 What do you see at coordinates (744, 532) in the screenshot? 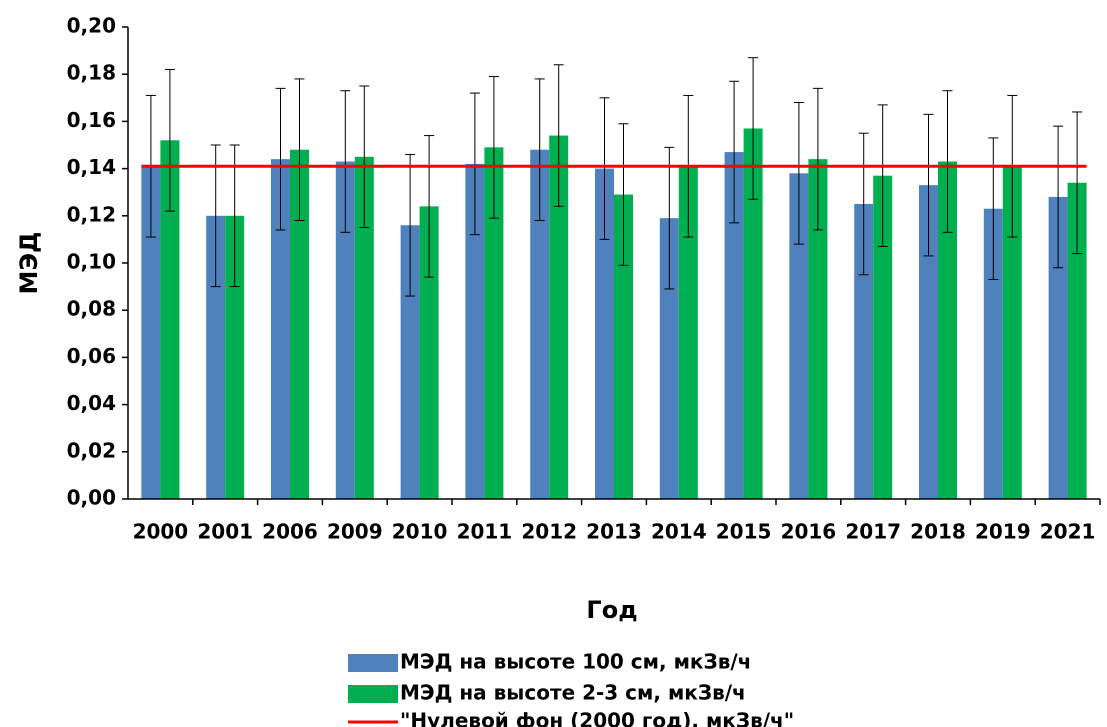
I see `x-tick-label: 2015` at bounding box center [744, 532].